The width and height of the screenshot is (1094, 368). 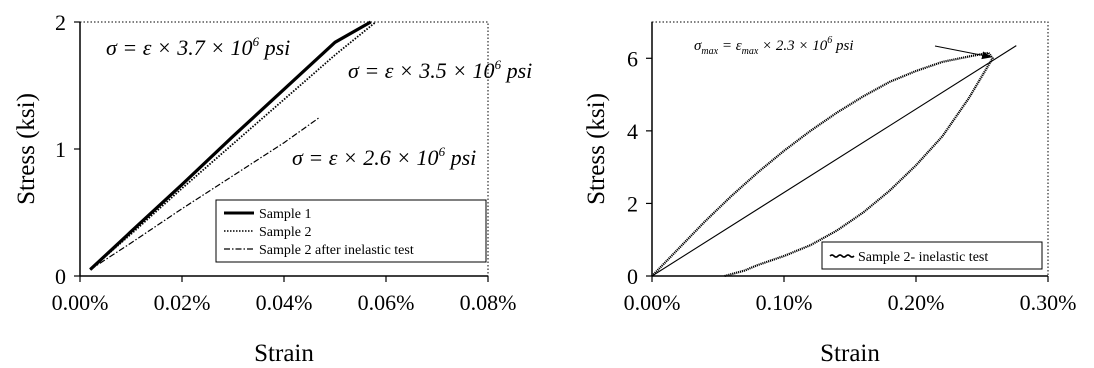 What do you see at coordinates (963, 52) in the screenshot?
I see `right-annotation-arrow` at bounding box center [963, 52].